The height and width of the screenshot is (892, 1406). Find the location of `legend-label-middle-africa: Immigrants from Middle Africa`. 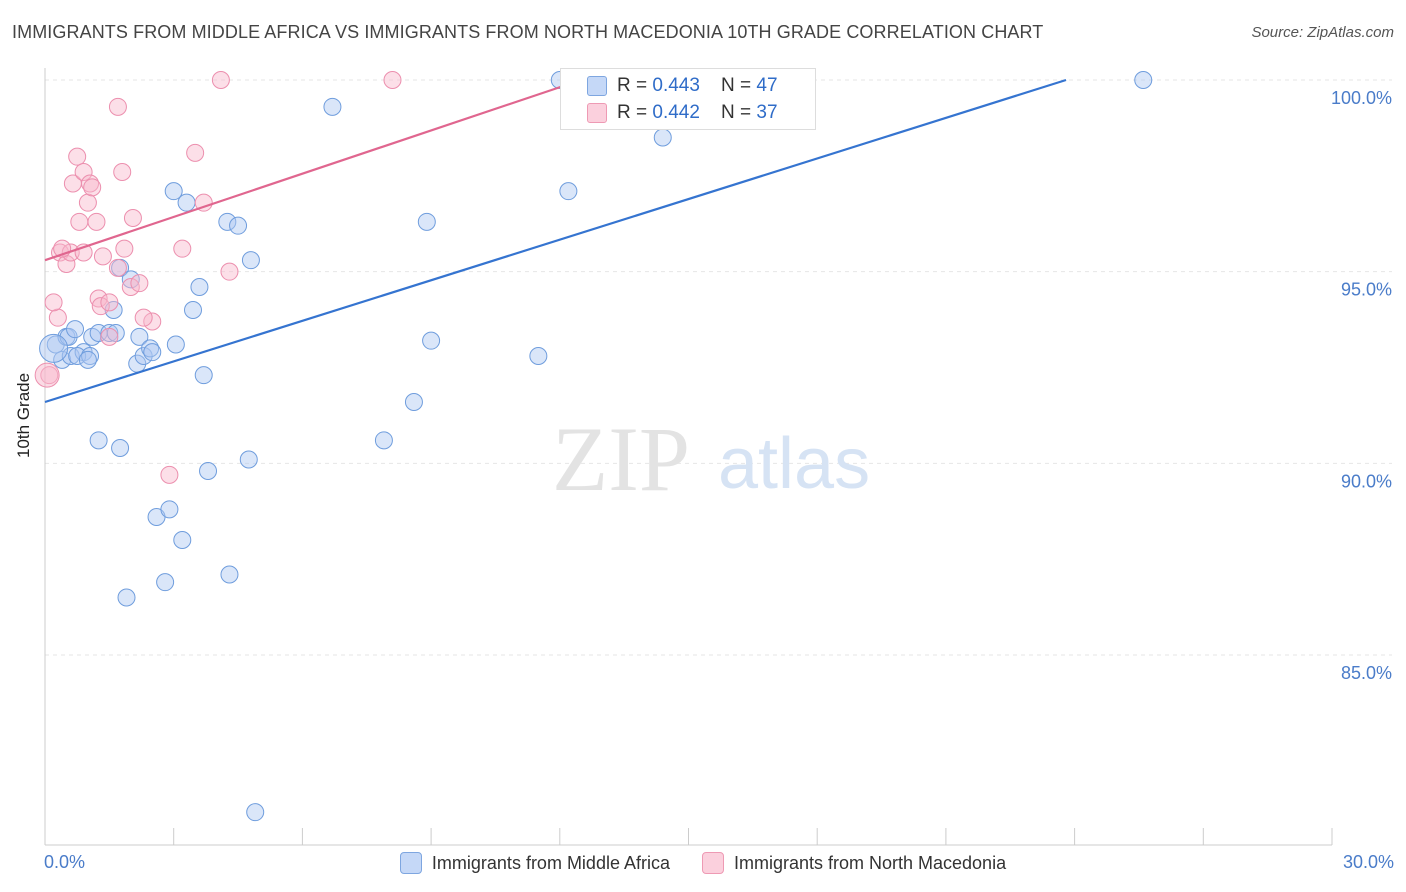

legend-label-middle-africa: Immigrants from Middle Africa is located at coordinates (550, 862).